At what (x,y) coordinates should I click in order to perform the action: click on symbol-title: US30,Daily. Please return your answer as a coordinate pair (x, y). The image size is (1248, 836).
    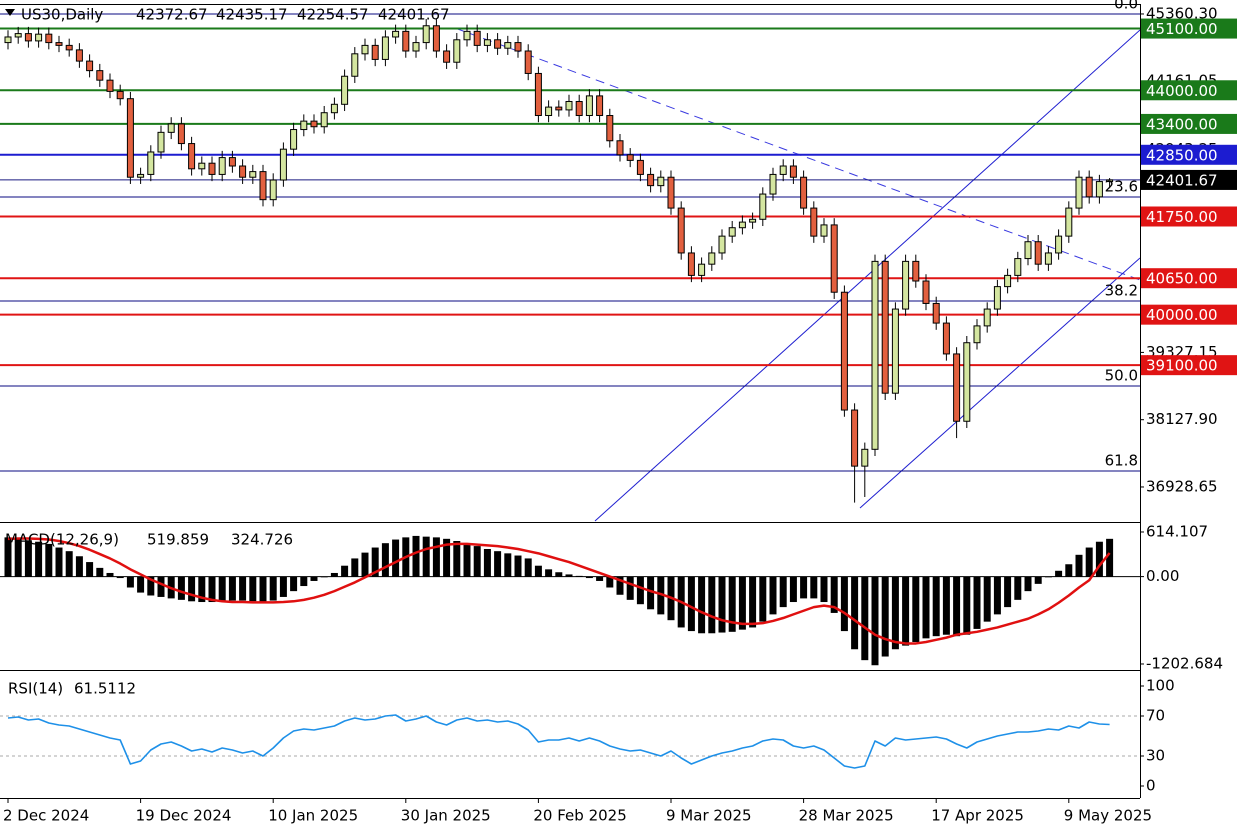
    Looking at the image, I should click on (62, 15).